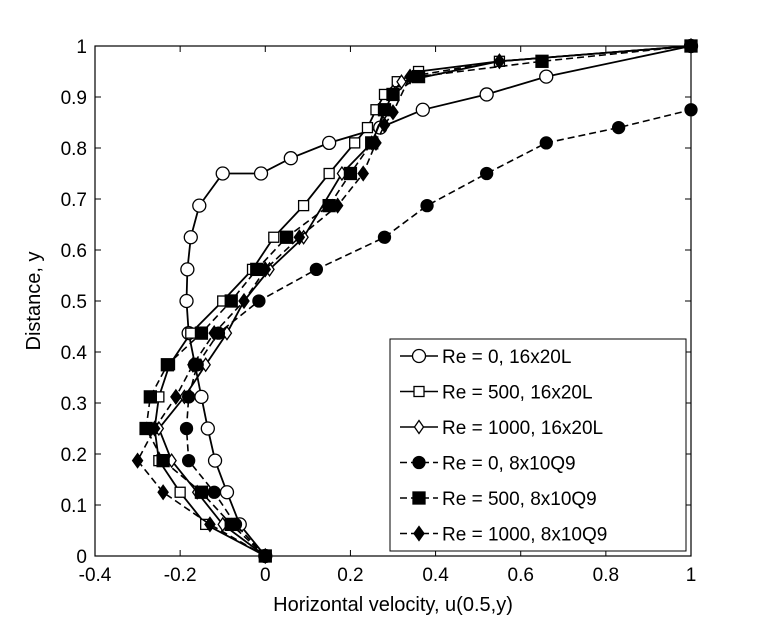  I want to click on legend-entry: Re = 500, 8x10Q9, so click(498, 499).